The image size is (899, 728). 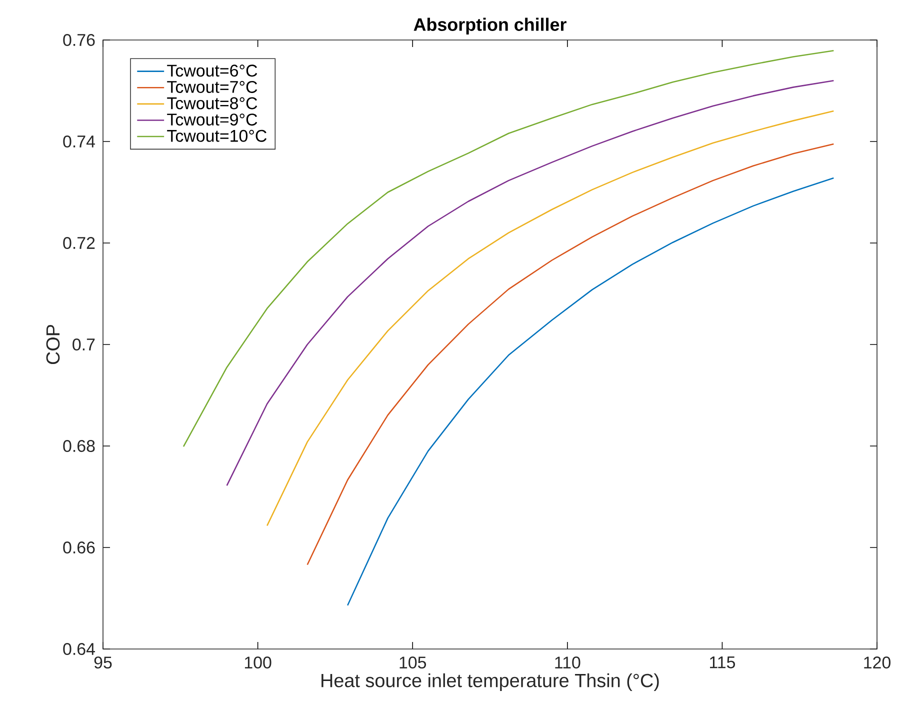 What do you see at coordinates (79, 446) in the screenshot?
I see `y-tick-label: 0.68` at bounding box center [79, 446].